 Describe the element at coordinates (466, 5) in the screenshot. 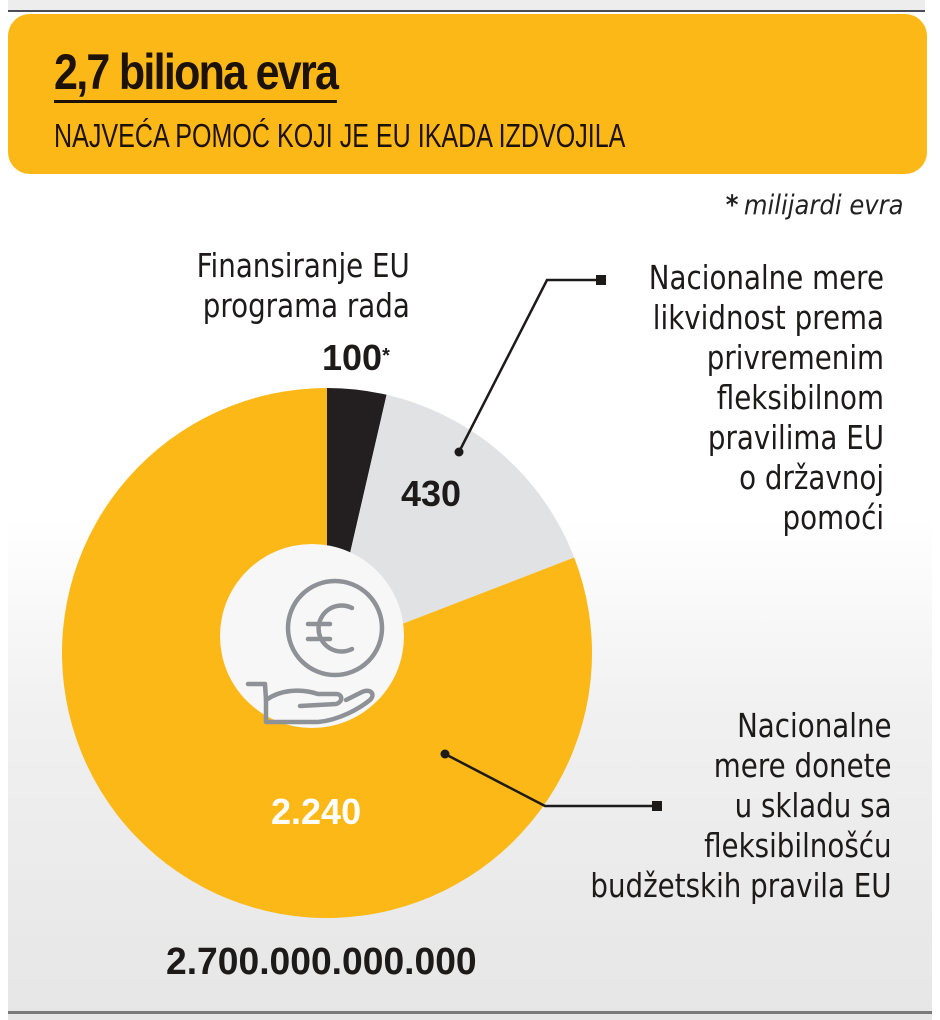

I see `top-strip` at that location.